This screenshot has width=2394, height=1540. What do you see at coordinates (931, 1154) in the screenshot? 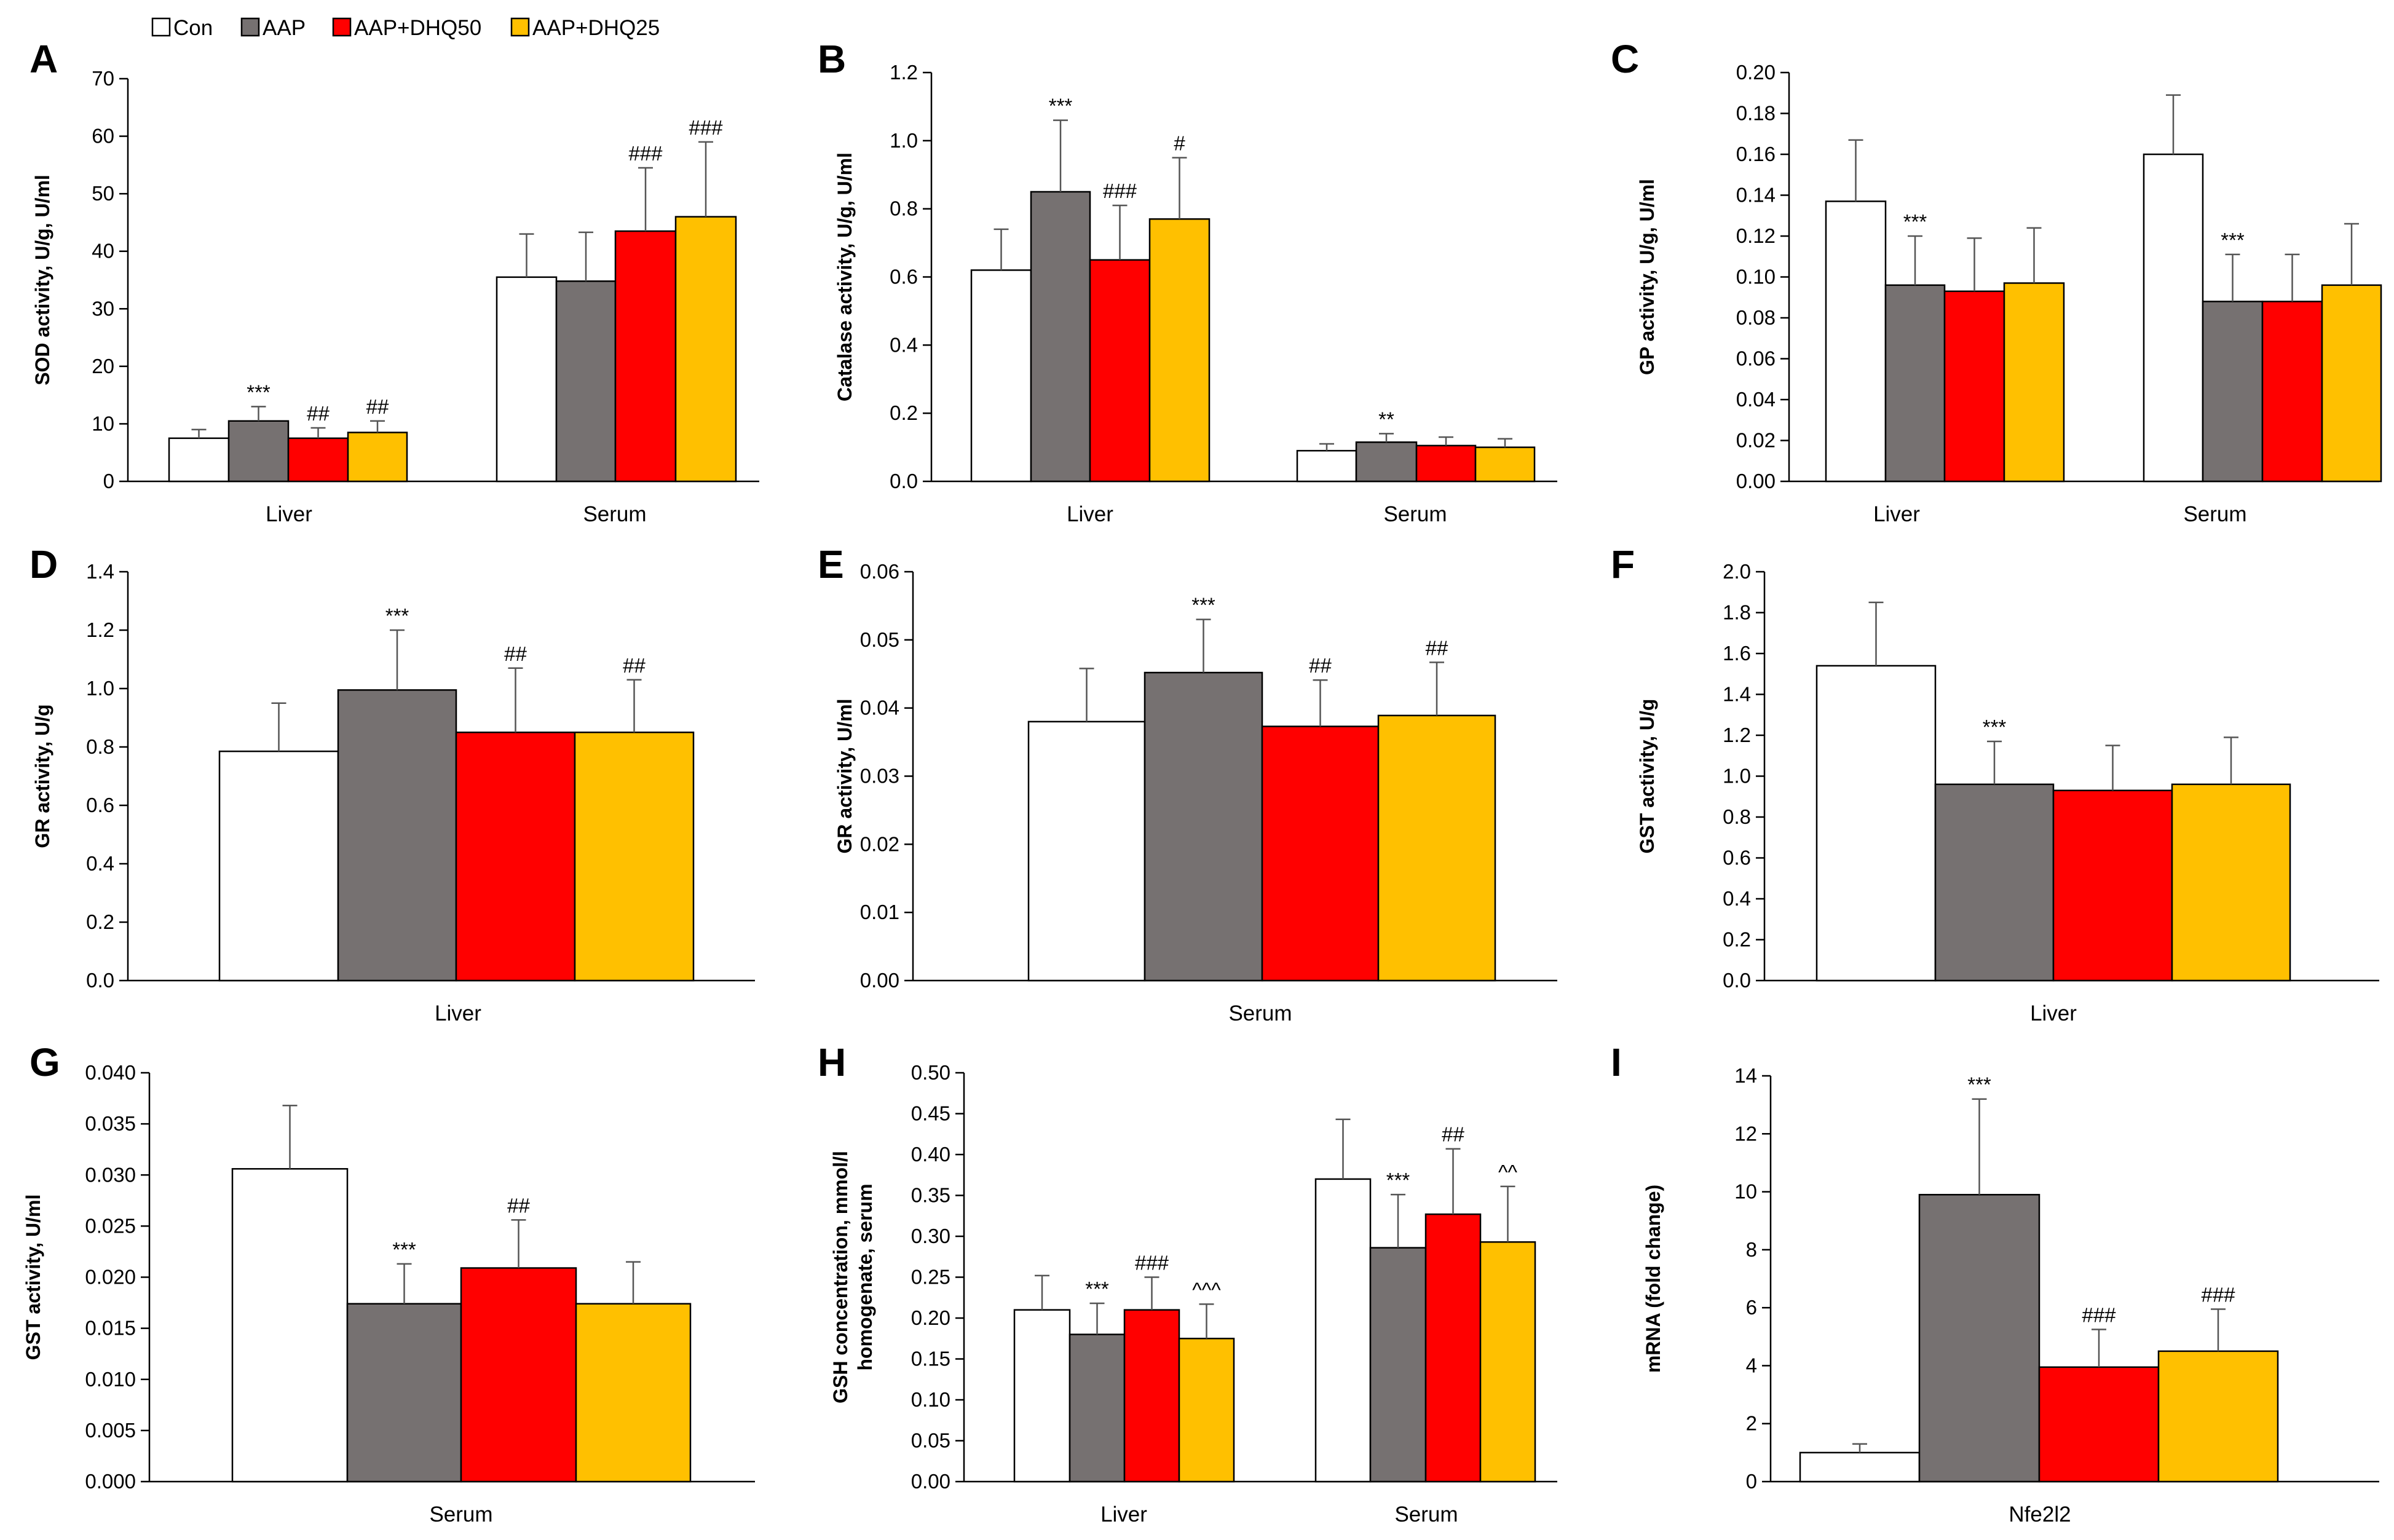
I see `y-tick-label: 0.40` at bounding box center [931, 1154].